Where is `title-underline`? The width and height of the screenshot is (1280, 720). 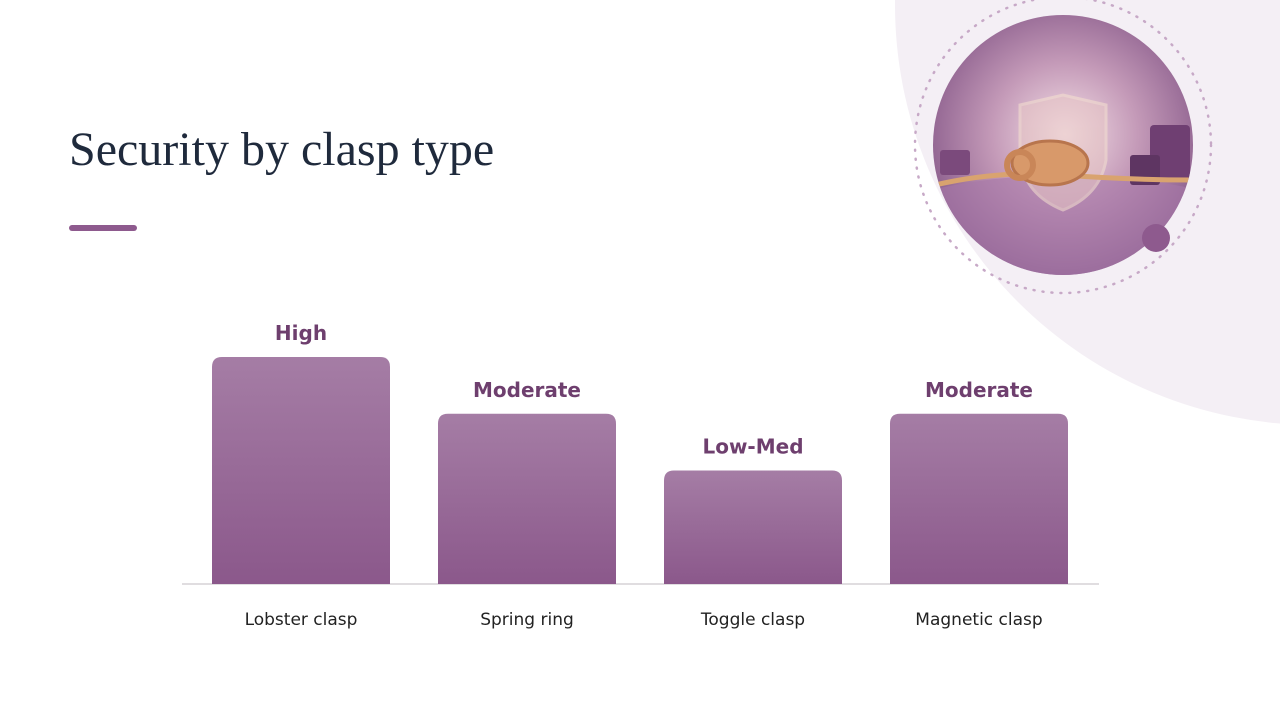 title-underline is located at coordinates (103, 228).